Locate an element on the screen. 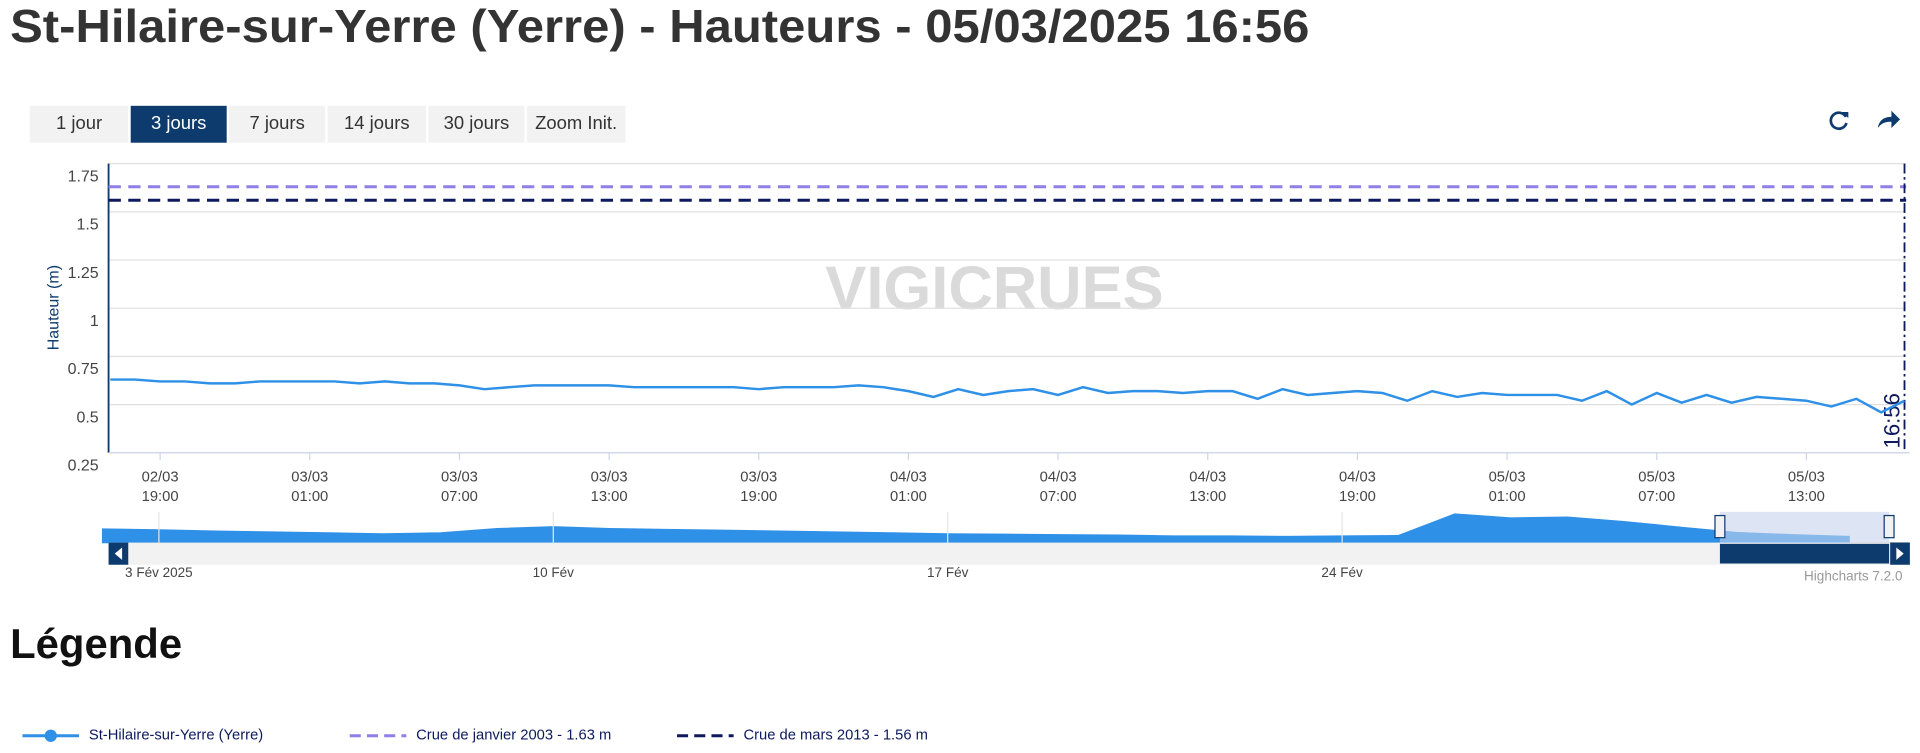 The image size is (1920, 753). share-icon is located at coordinates (1889, 119).